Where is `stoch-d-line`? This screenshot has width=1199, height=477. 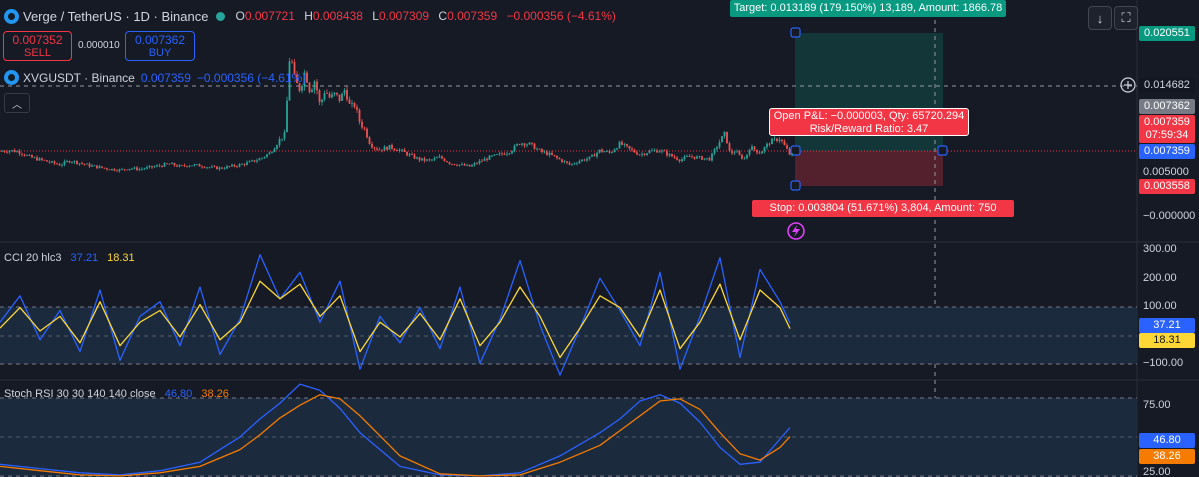 stoch-d-line is located at coordinates (395, 435).